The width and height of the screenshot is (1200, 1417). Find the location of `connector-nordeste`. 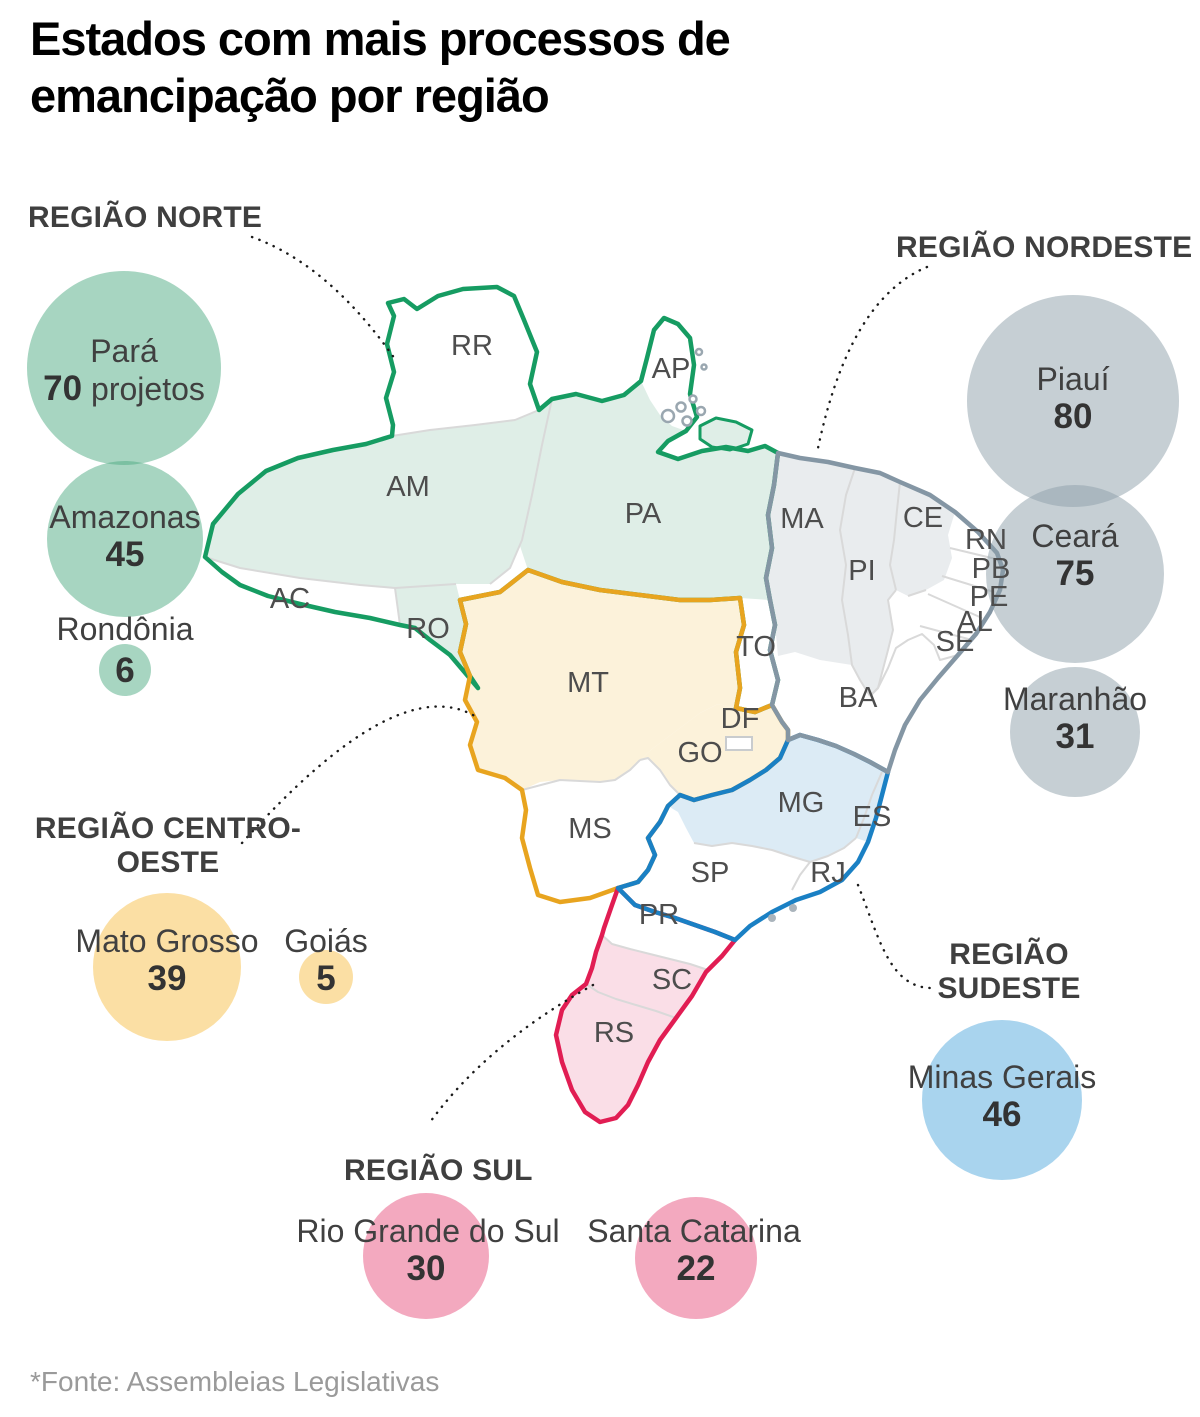

connector-nordeste is located at coordinates (872, 360).